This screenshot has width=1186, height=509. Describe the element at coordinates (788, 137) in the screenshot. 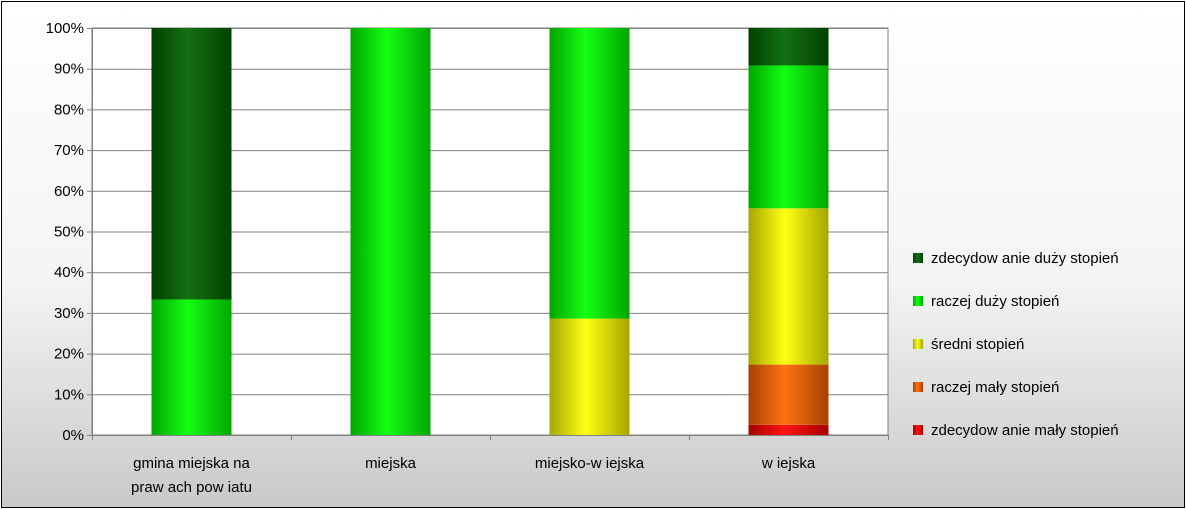

I see `bar-segment-cat3-series3` at that location.